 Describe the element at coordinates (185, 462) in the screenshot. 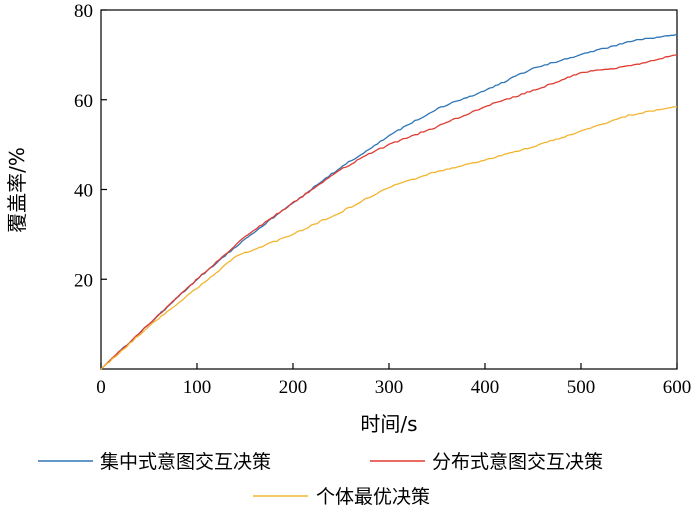

I see `legend-label-0: 集中式意图交互决策` at that location.